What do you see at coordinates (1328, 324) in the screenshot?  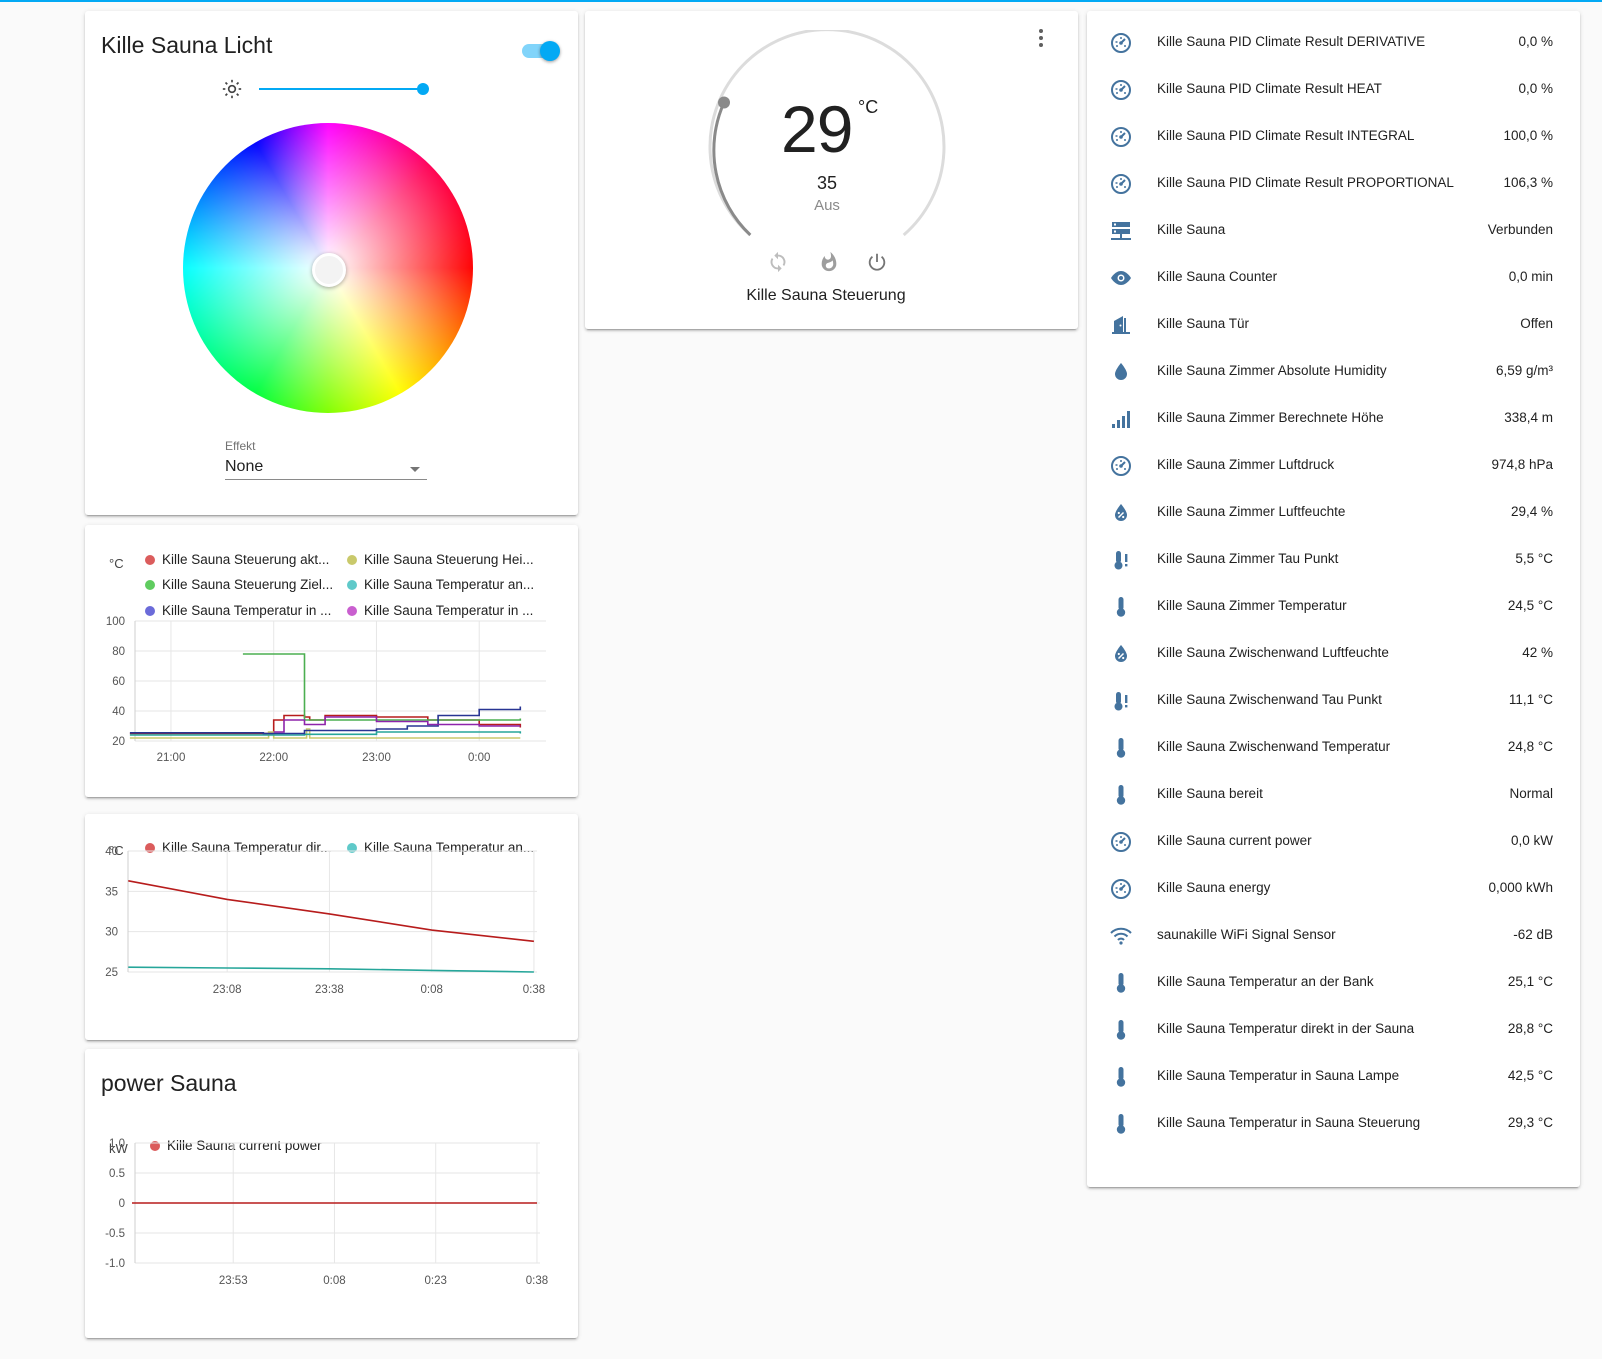 I see `entity-row: Kille Sauna Tür Offen` at bounding box center [1328, 324].